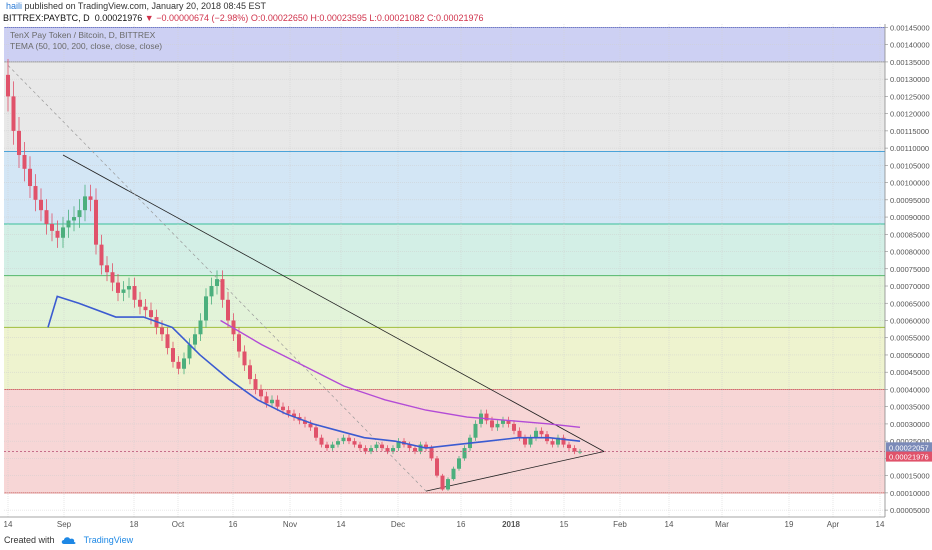 The width and height of the screenshot is (932, 550). Describe the element at coordinates (134, 524) in the screenshot. I see `time-tick-label: 18` at that location.